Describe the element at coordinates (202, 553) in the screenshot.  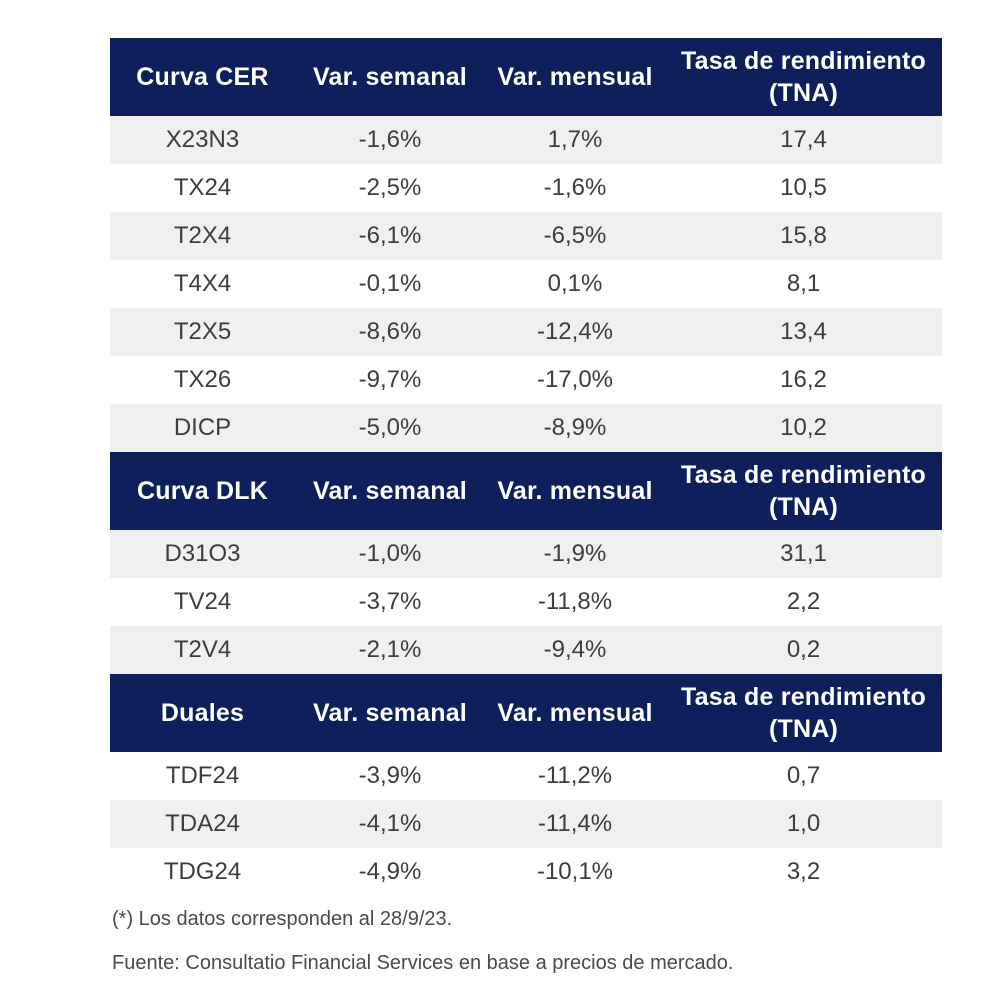
I see `ticker-cell: D31O3` at that location.